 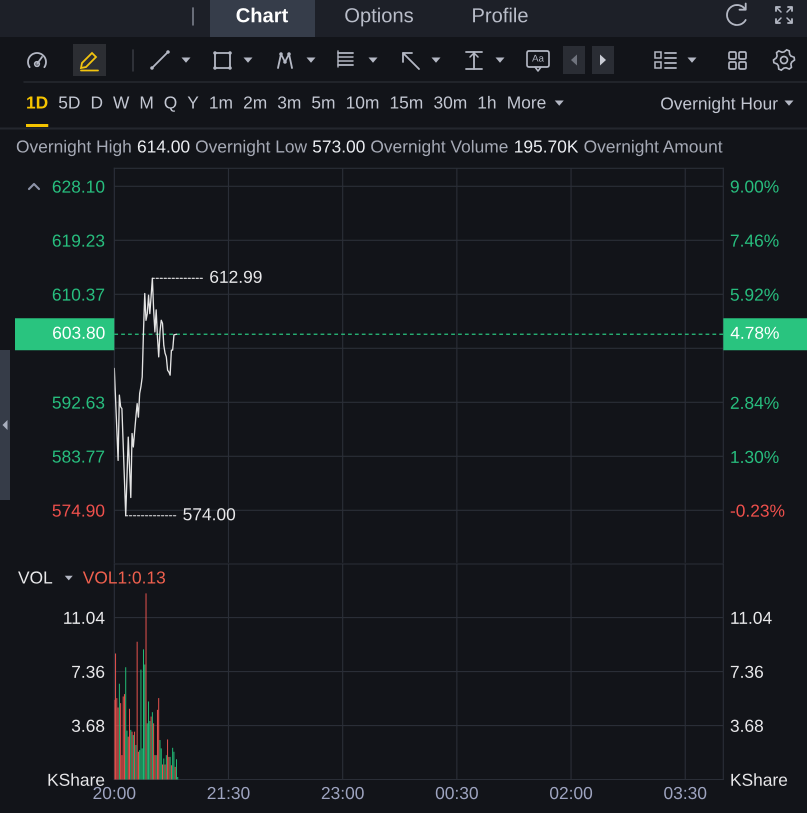 I want to click on text: 15m, so click(x=406, y=102).